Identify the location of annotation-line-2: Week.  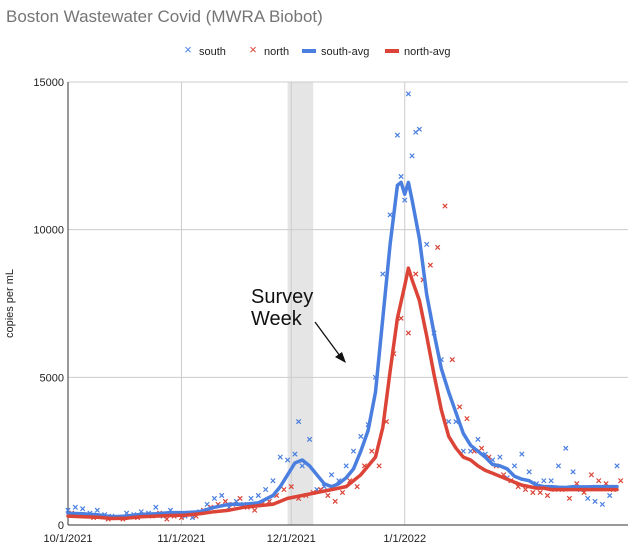
(277, 319).